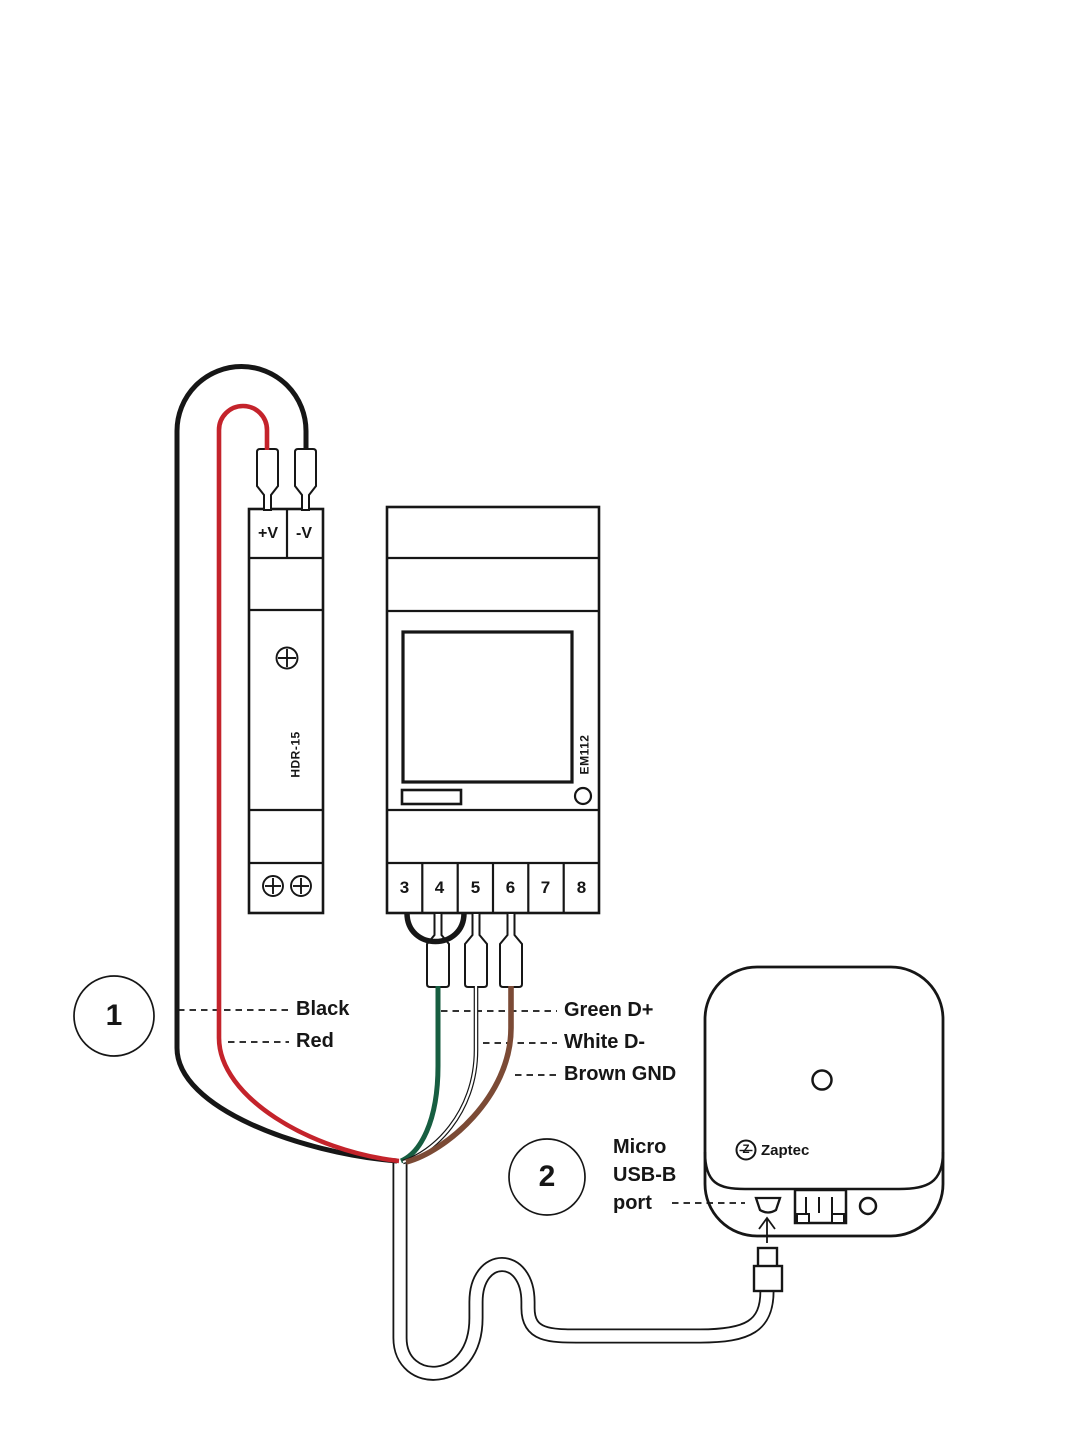 This screenshot has height=1456, width=1088. I want to click on wire-label-black: Black, so click(323, 1009).